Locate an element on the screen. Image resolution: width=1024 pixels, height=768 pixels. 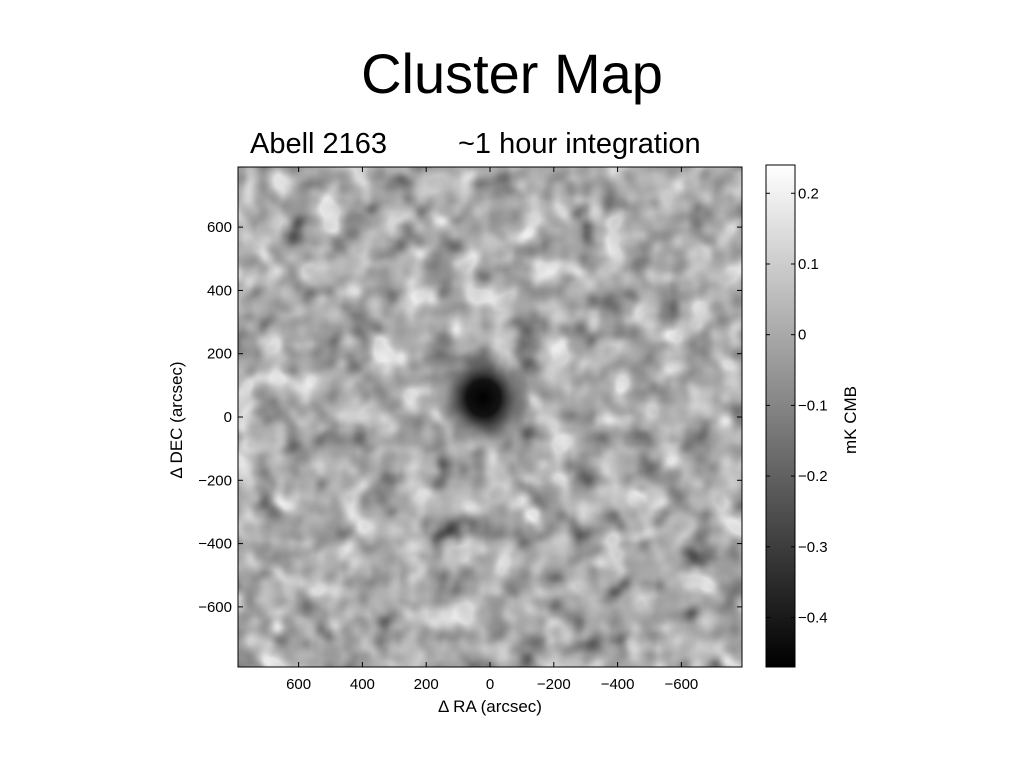
x-tick-label: 600 is located at coordinates (298, 684).